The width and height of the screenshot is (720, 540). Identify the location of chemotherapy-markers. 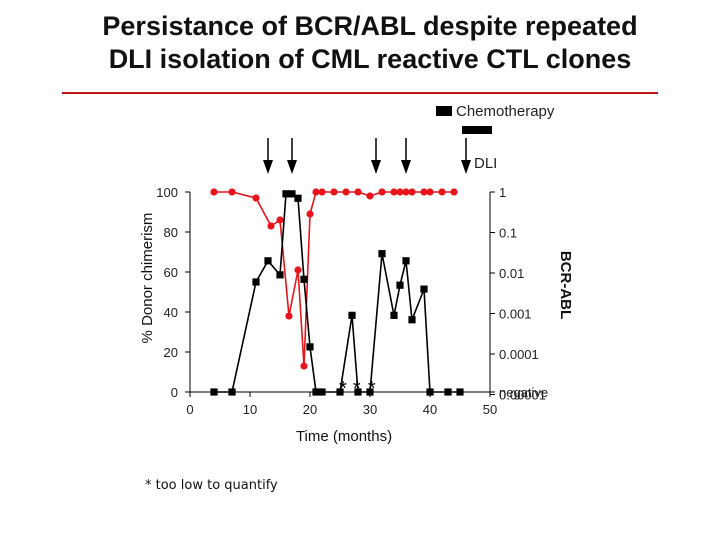
(477, 130).